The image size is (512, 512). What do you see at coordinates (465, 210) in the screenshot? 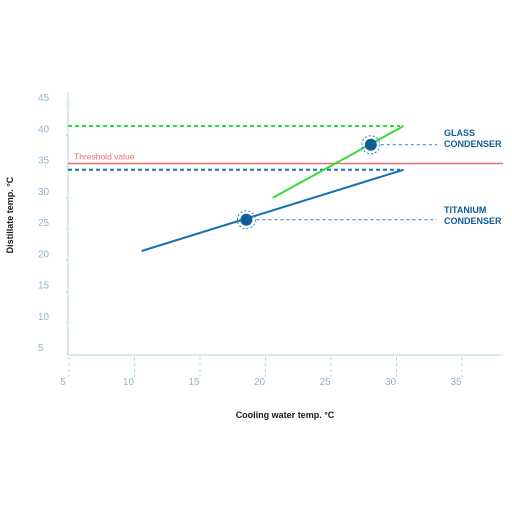
I see `series-label-1: TITANIUM` at bounding box center [465, 210].